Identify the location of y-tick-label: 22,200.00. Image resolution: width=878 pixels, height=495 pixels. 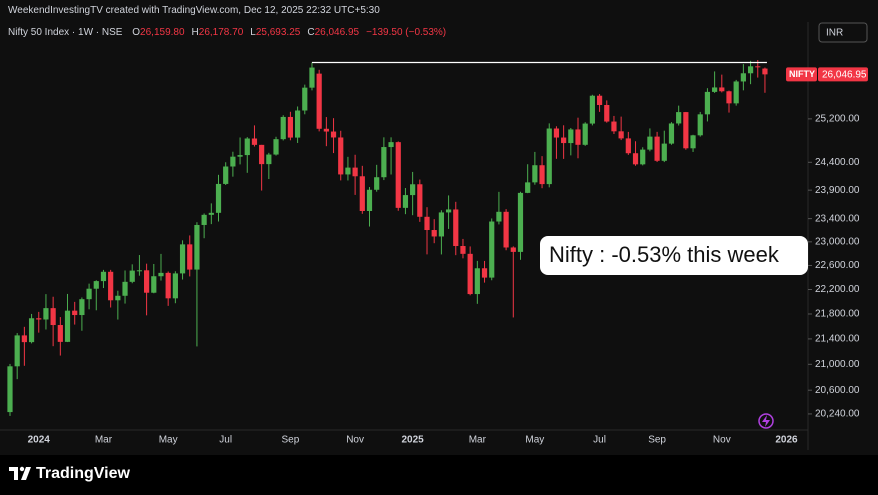
(837, 289).